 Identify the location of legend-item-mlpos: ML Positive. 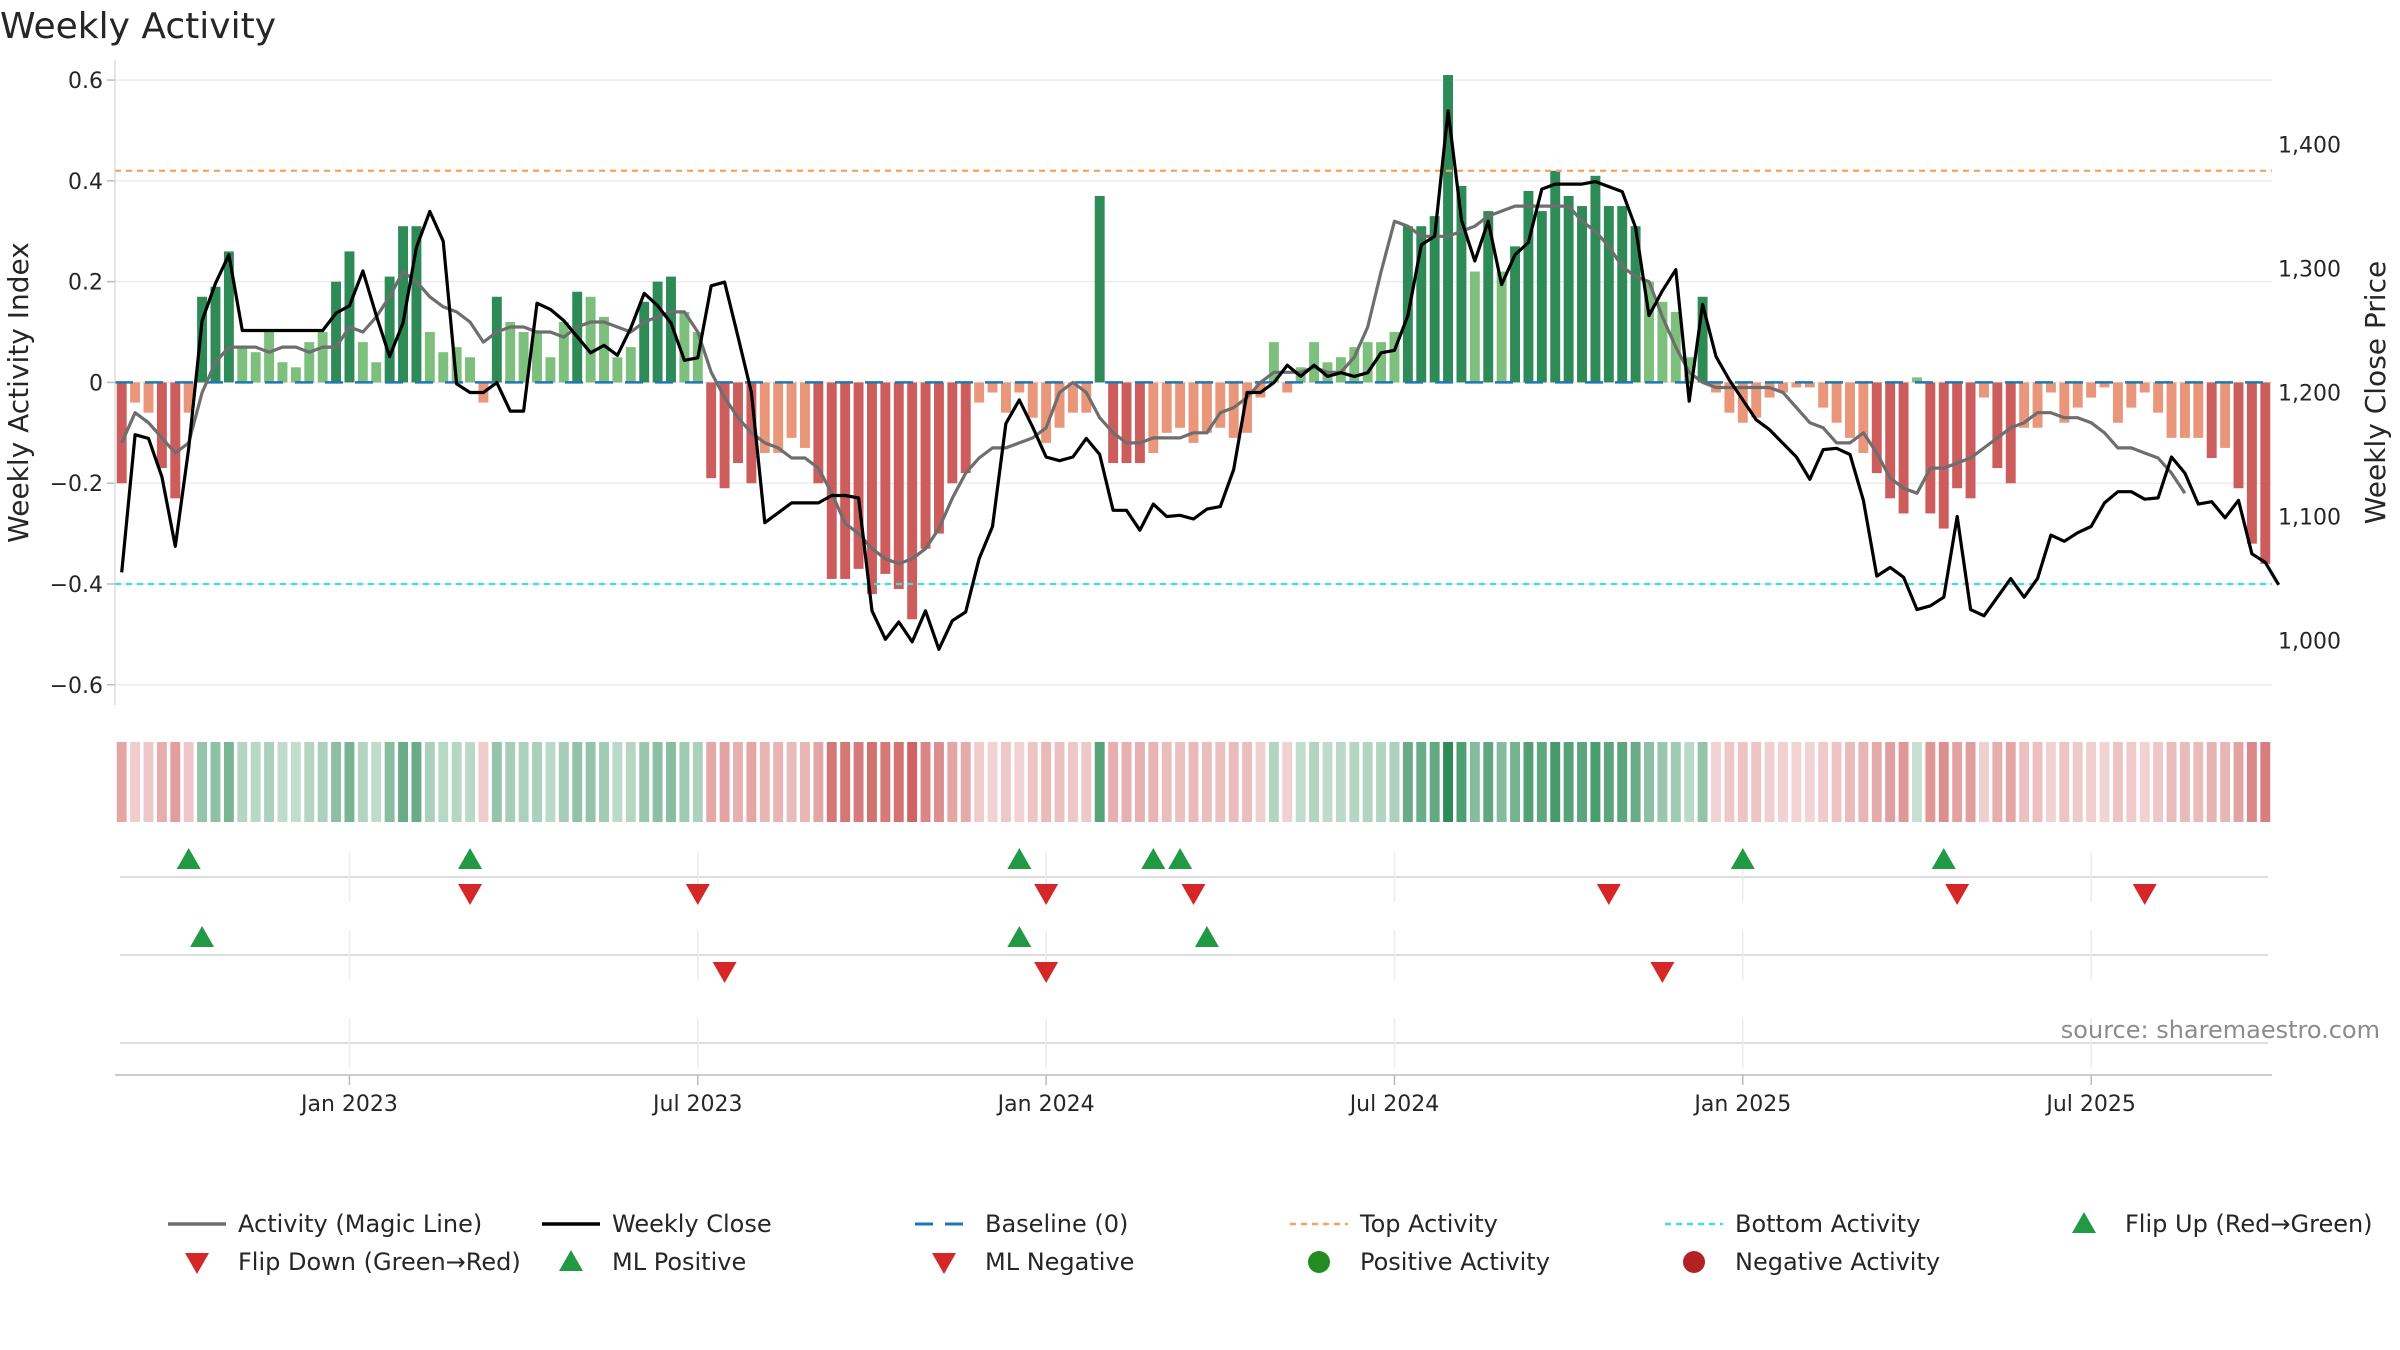
(652, 1262).